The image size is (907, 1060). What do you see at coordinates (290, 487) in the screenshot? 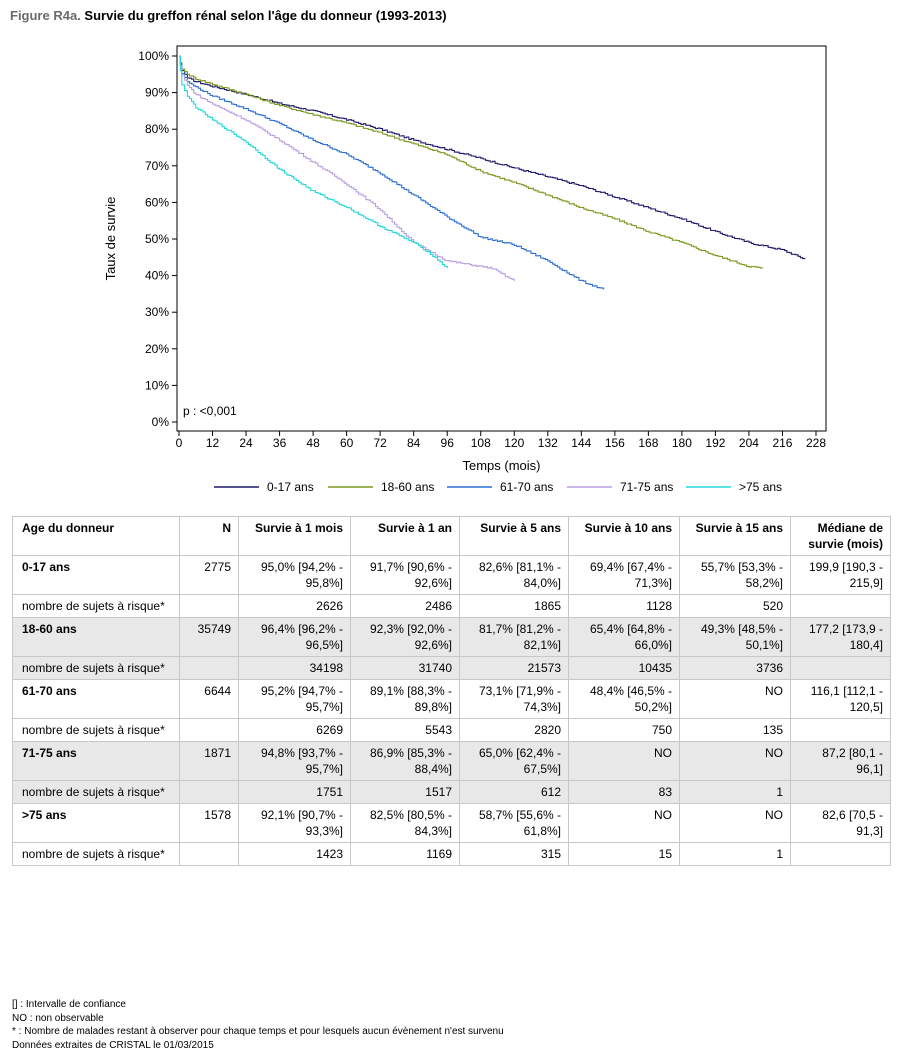
I see `legend-label: 0-17 ans` at bounding box center [290, 487].